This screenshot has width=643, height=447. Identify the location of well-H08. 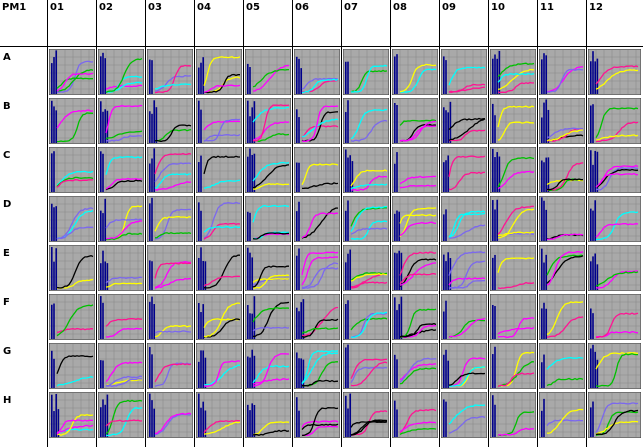
(415, 415).